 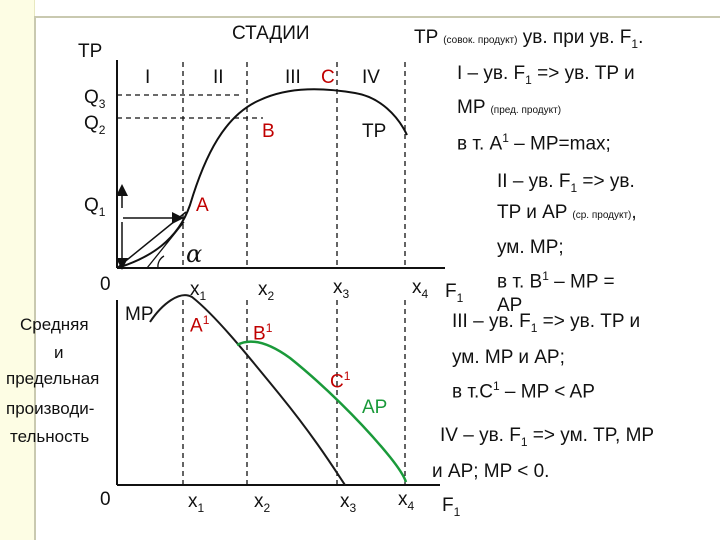 I want to click on stage-label-4: IV, so click(x=371, y=77).